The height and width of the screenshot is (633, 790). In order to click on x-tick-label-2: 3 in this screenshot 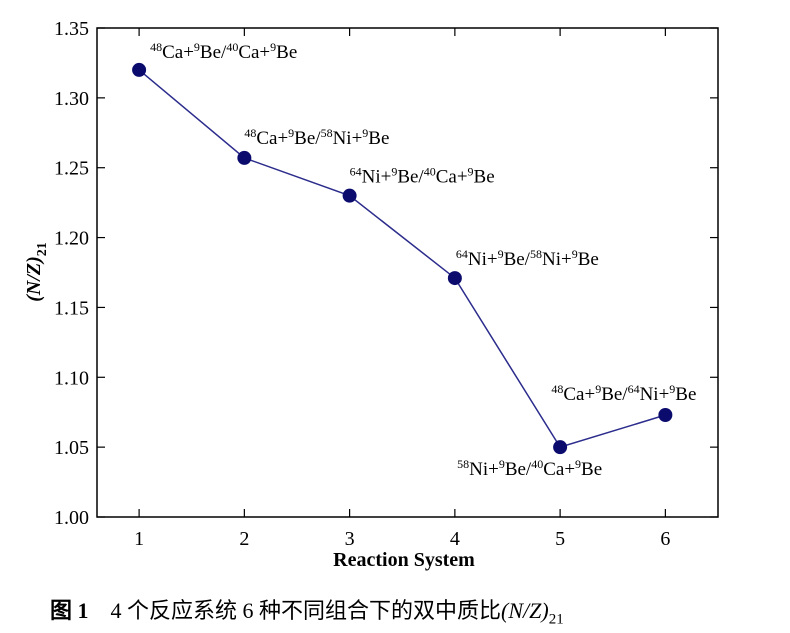, I will do `click(350, 539)`.